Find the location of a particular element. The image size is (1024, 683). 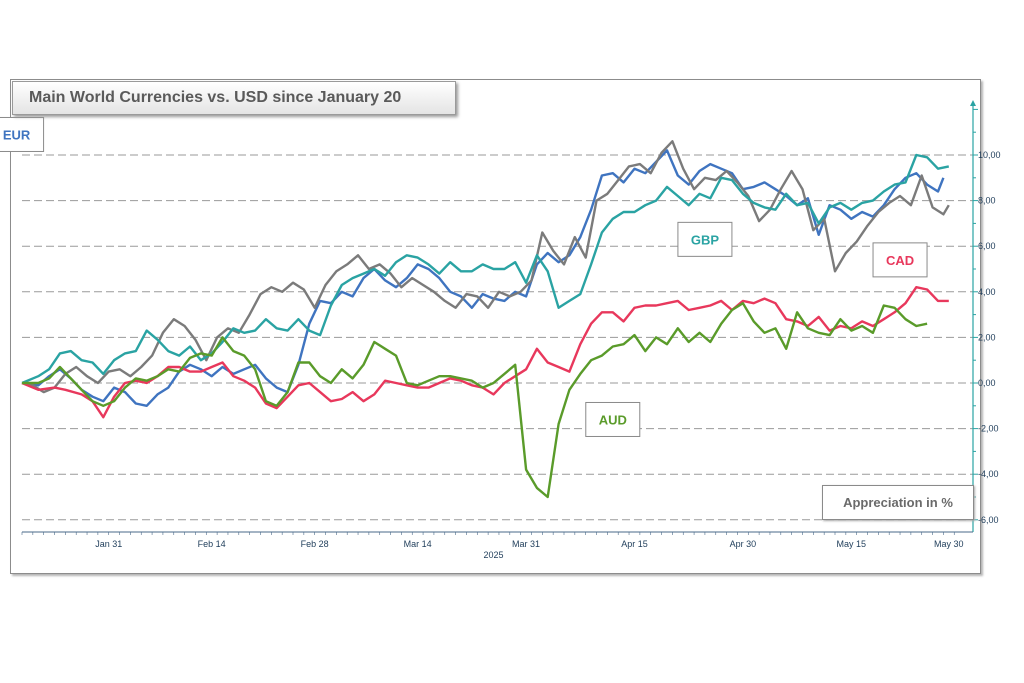

y-tick-label: -2,00 is located at coordinates (988, 429).